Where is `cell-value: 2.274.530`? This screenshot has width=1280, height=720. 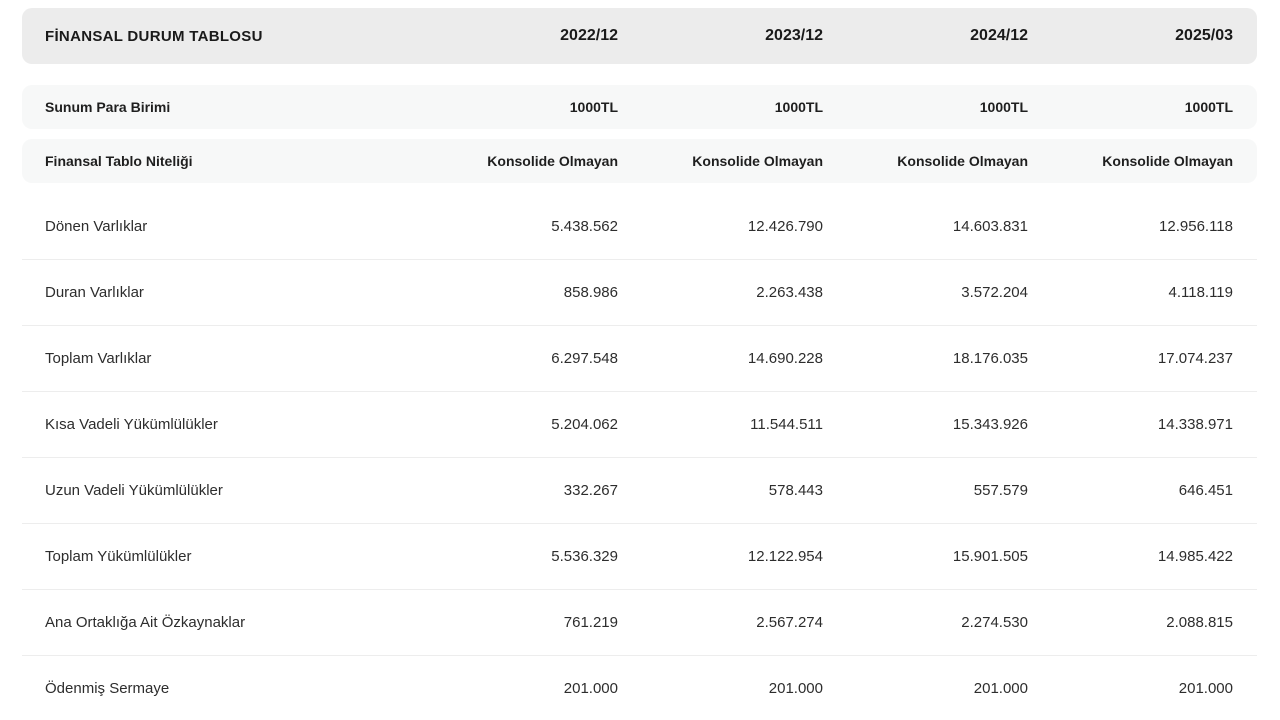 cell-value: 2.274.530 is located at coordinates (994, 622).